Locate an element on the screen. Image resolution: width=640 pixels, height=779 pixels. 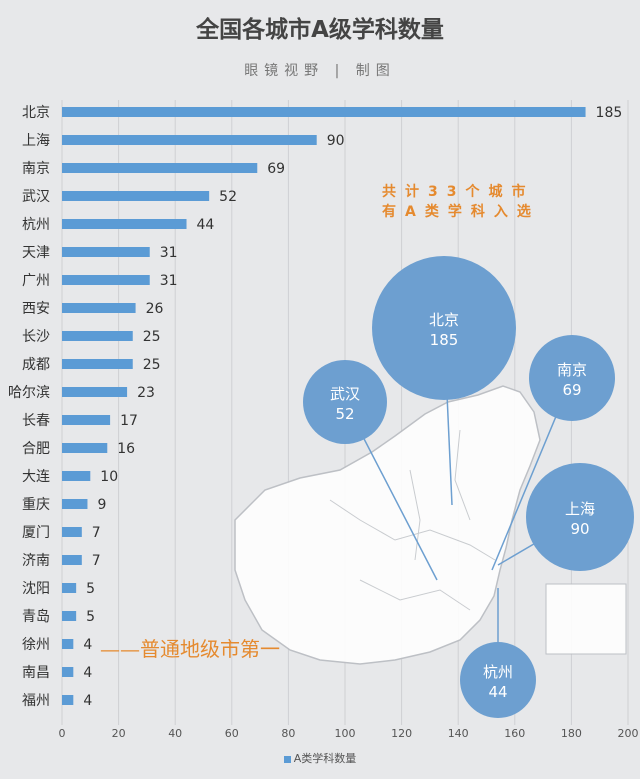
category-label: 北京 is located at coordinates (36, 113).